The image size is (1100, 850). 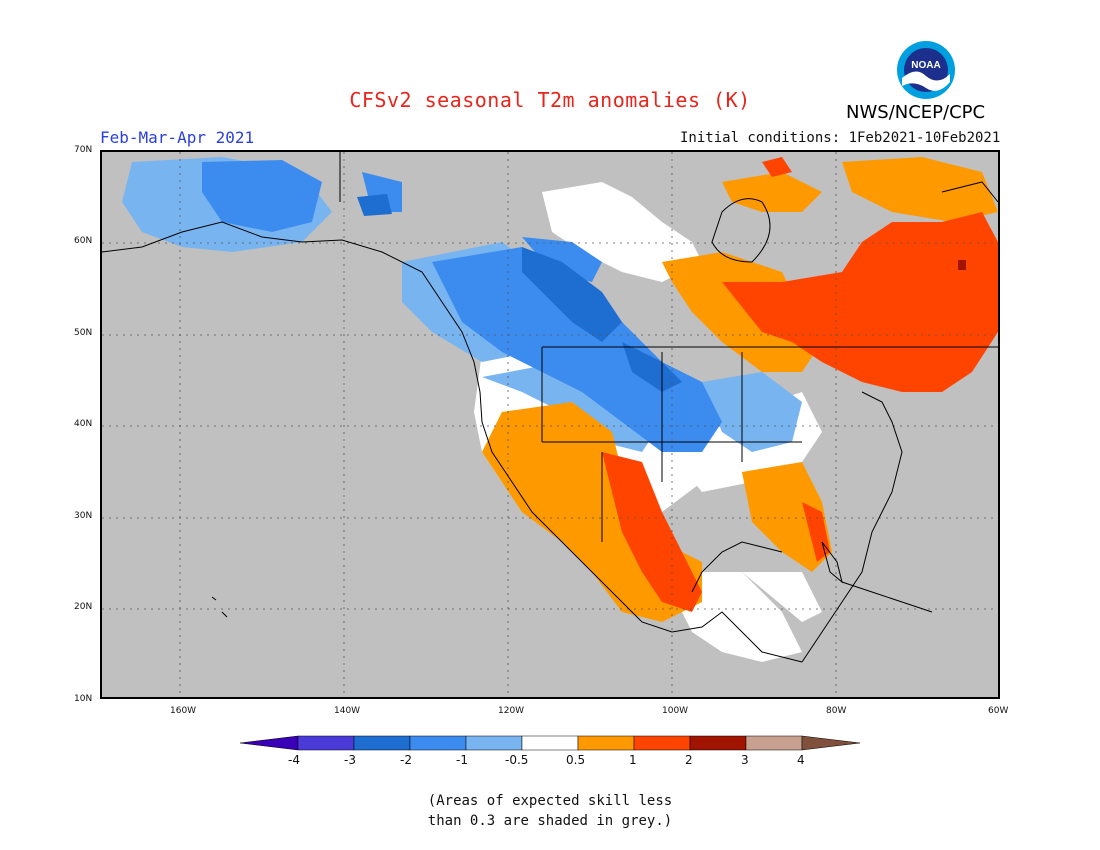 What do you see at coordinates (347, 711) in the screenshot?
I see `lon-label-140w: 140W` at bounding box center [347, 711].